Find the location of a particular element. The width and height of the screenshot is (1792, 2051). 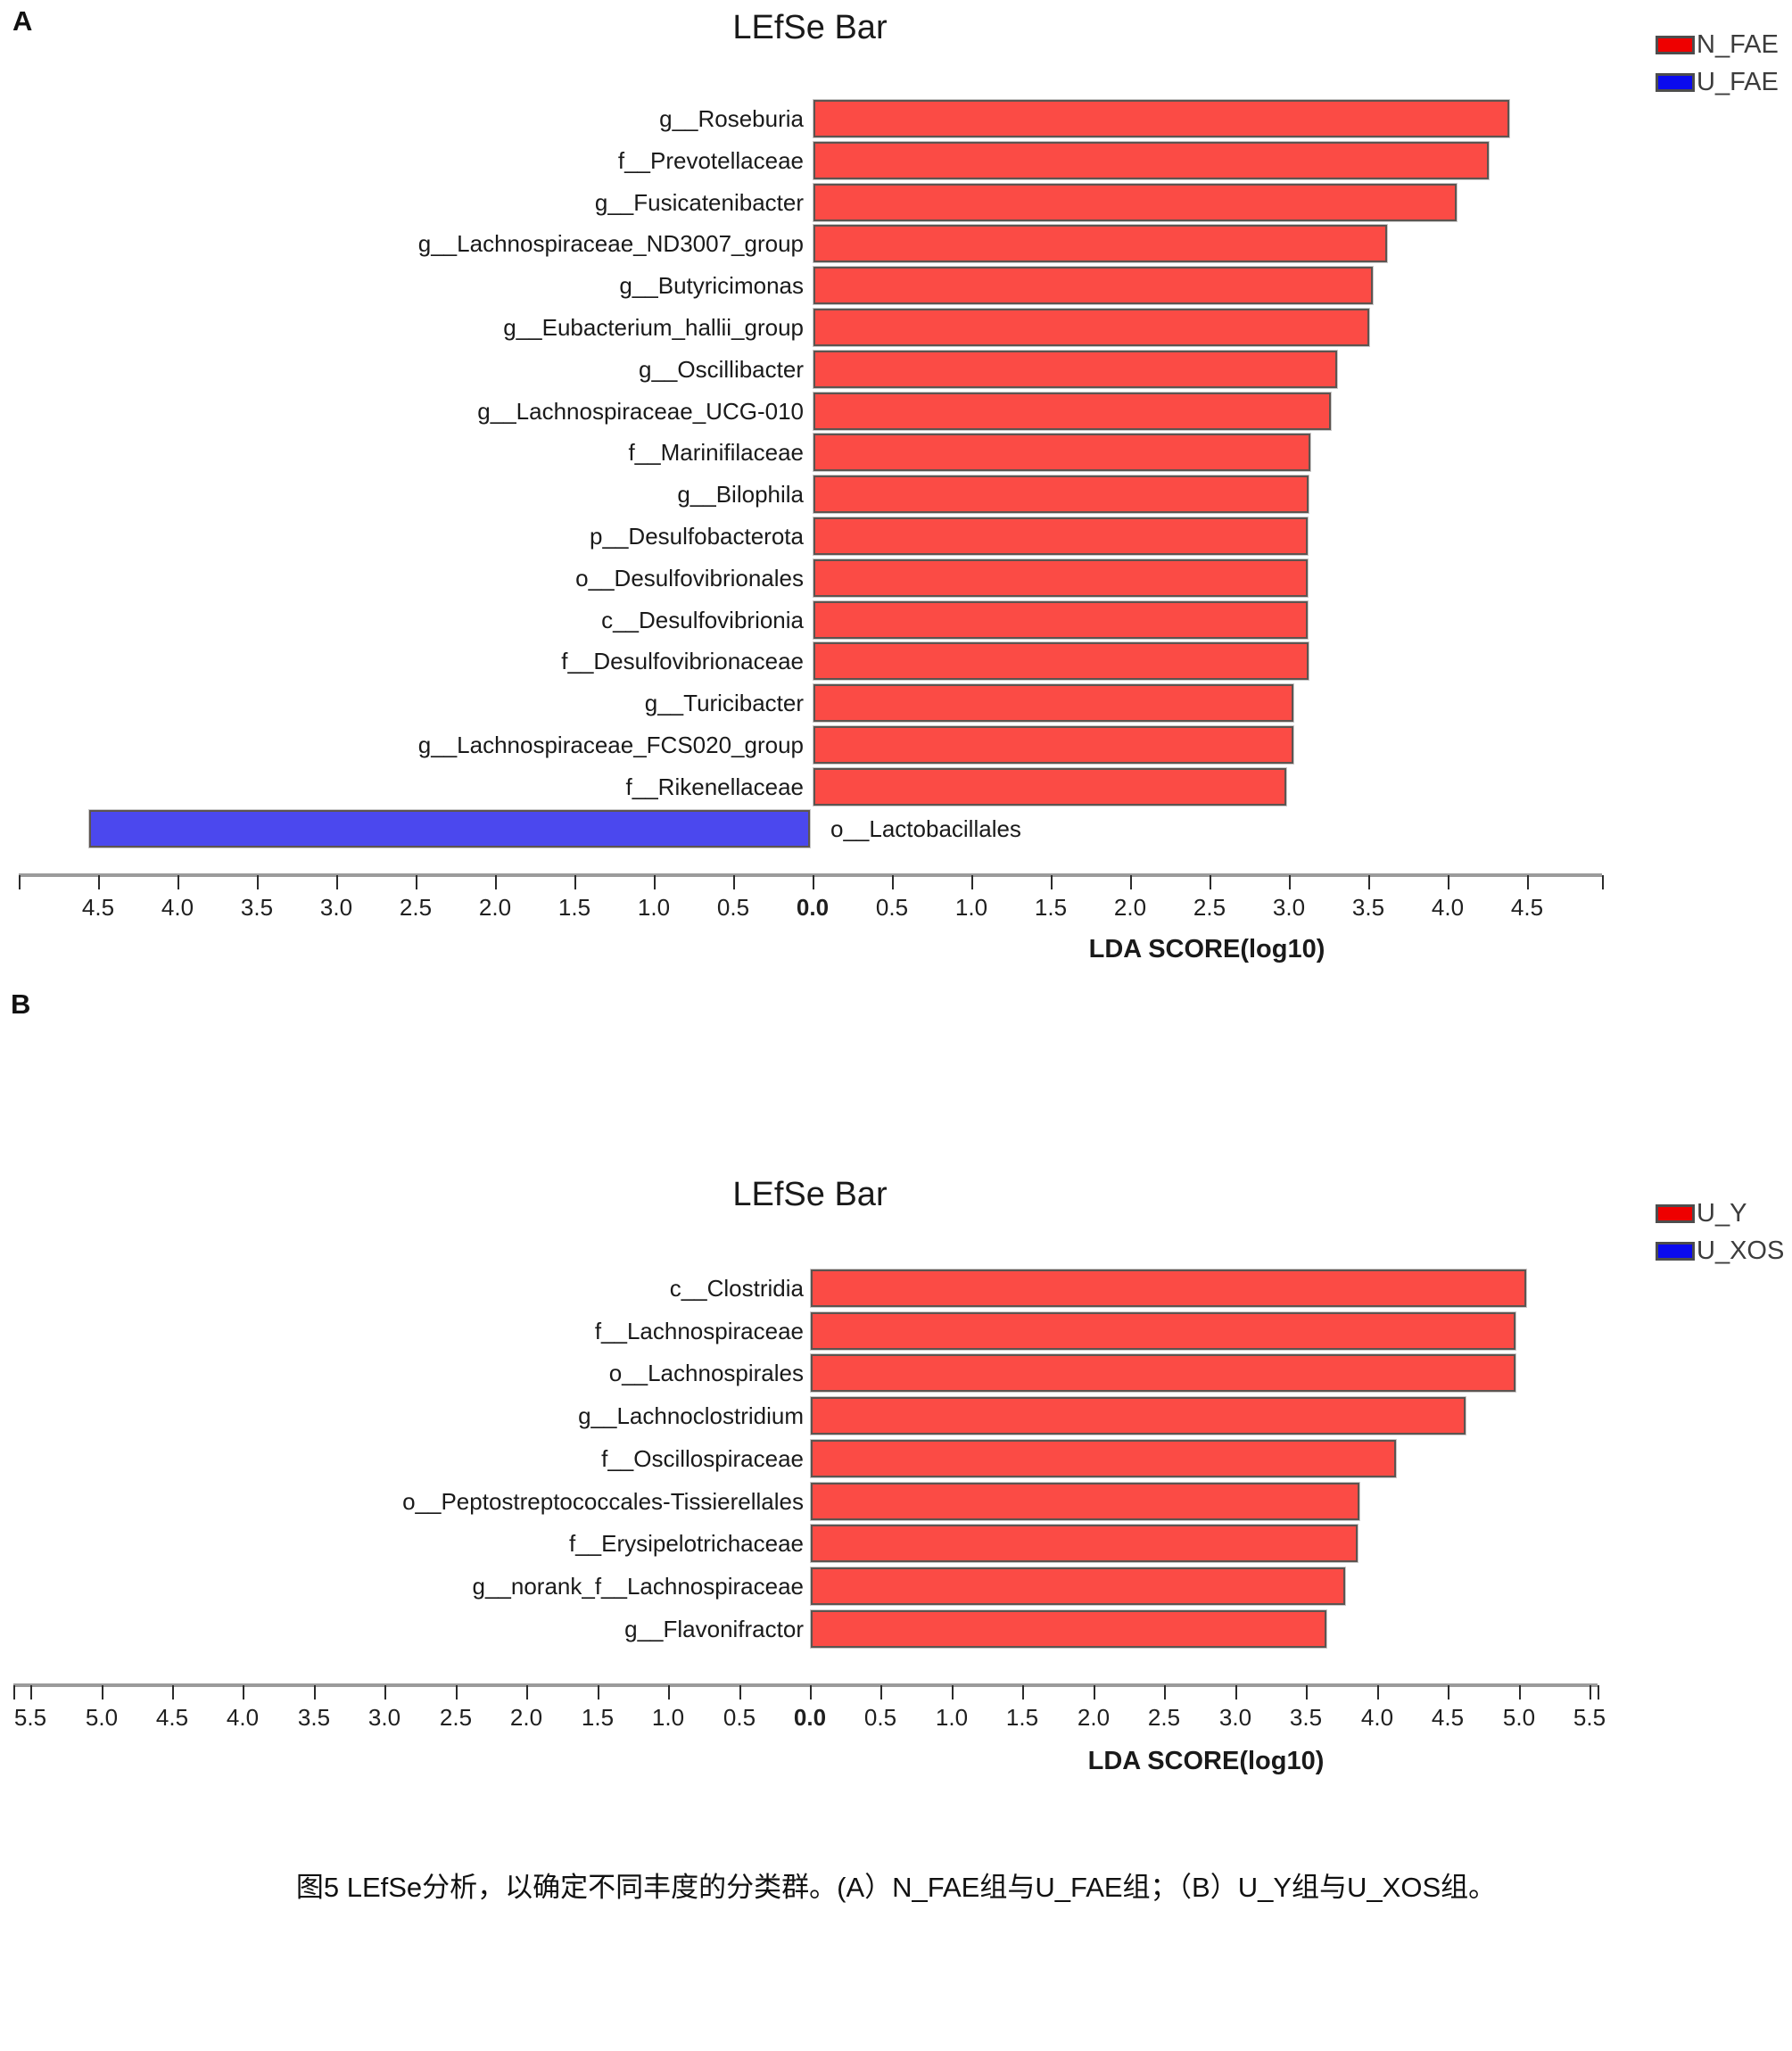

legend-item-u-xos: U_XOS is located at coordinates (1720, 1251).